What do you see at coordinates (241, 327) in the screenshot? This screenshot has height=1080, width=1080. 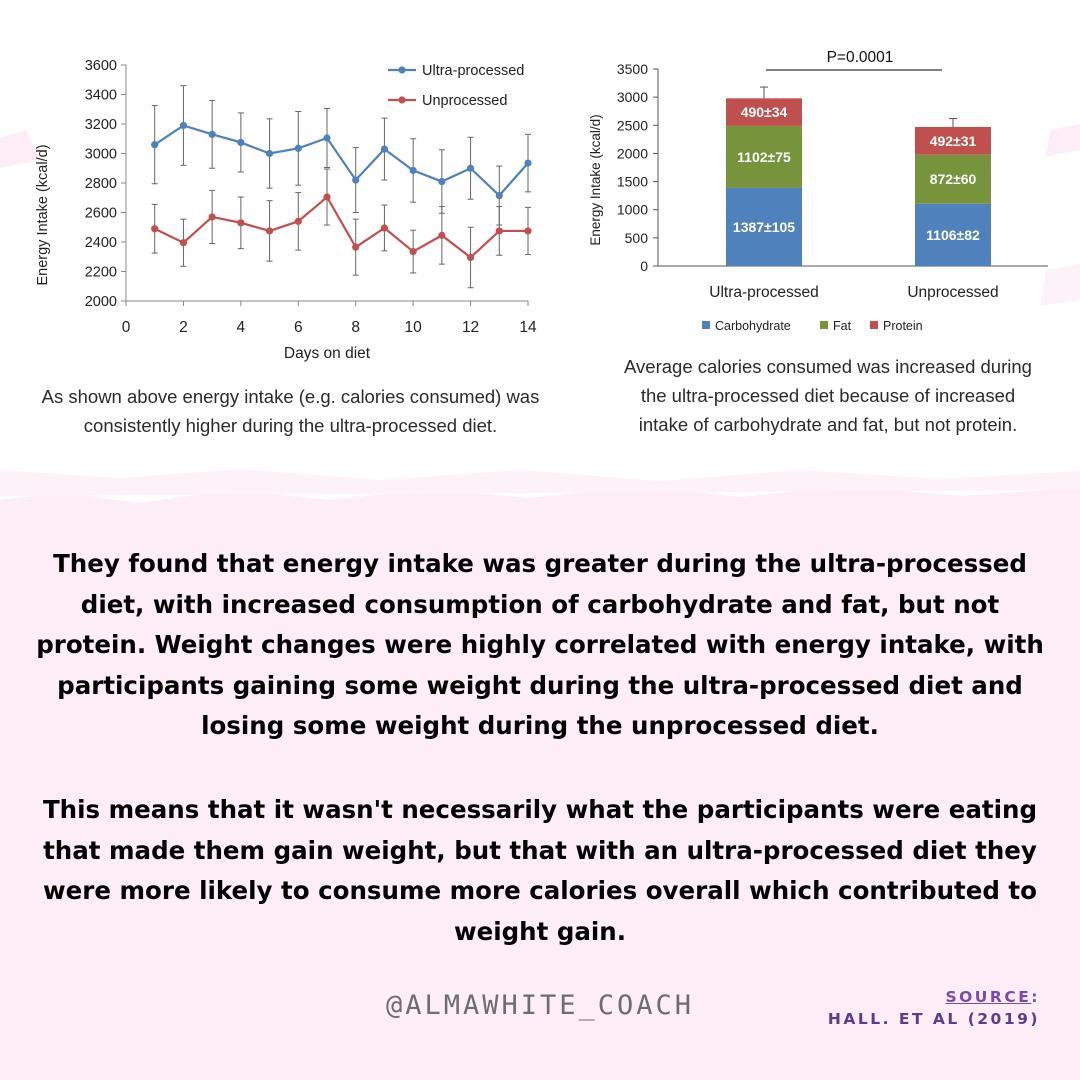 I see `x-tick-label: 4` at bounding box center [241, 327].